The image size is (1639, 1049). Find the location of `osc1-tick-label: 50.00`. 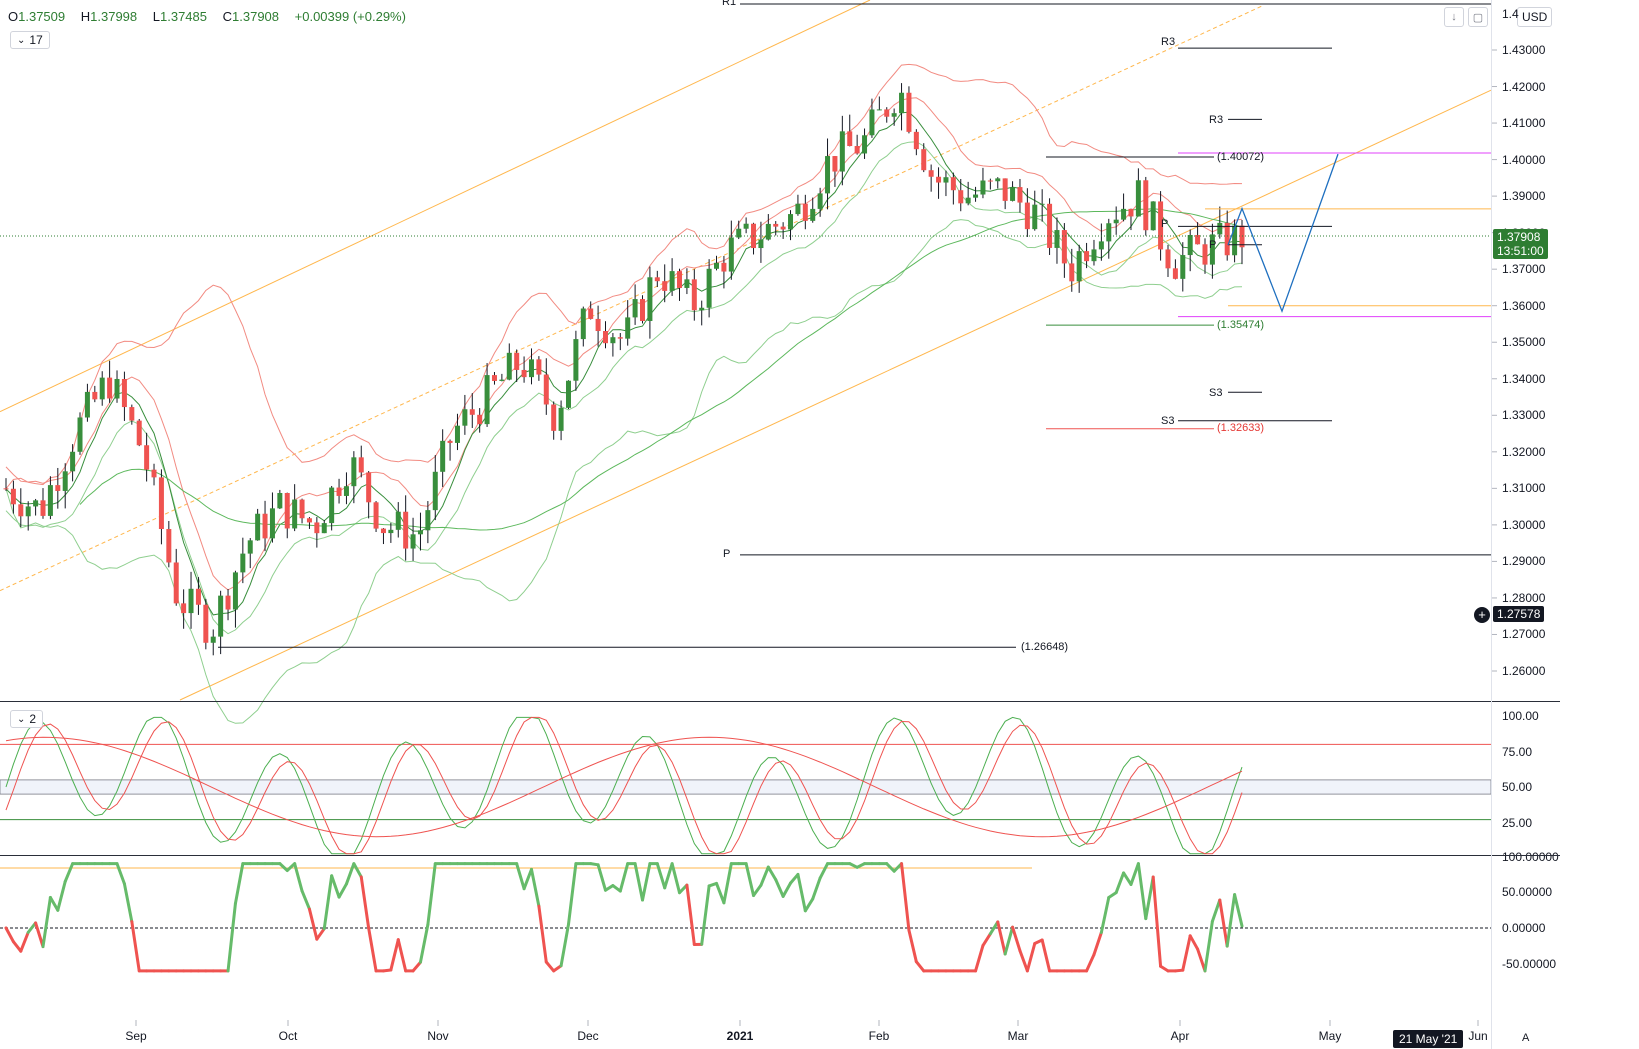

osc1-tick-label: 50.00 is located at coordinates (1517, 787).